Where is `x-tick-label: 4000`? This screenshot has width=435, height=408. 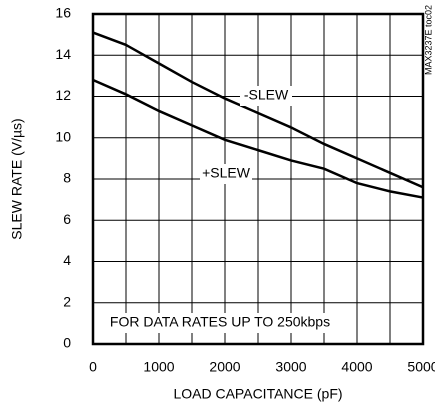 x-tick-label: 4000 is located at coordinates (356, 367).